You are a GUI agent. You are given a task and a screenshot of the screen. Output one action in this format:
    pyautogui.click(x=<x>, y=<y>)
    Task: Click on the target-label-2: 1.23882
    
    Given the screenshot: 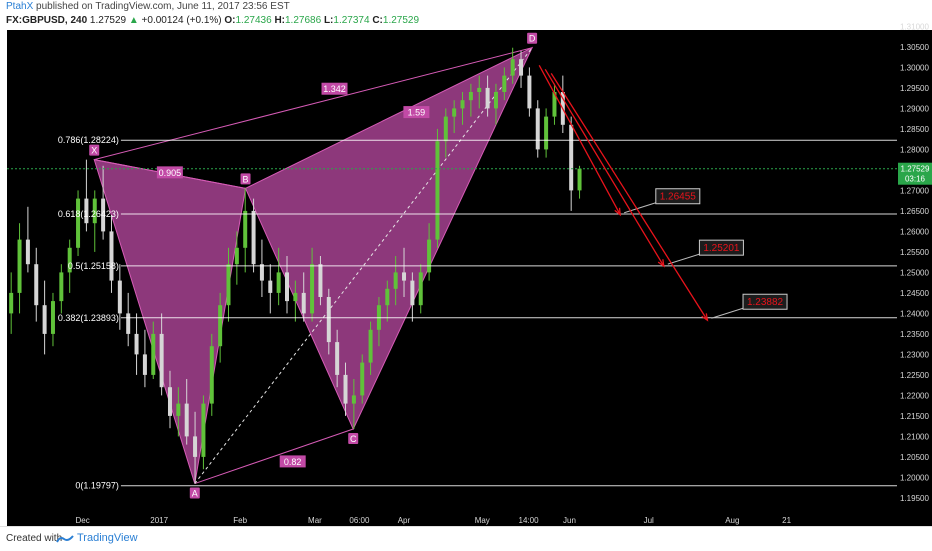 What is the action you would take?
    pyautogui.click(x=765, y=302)
    